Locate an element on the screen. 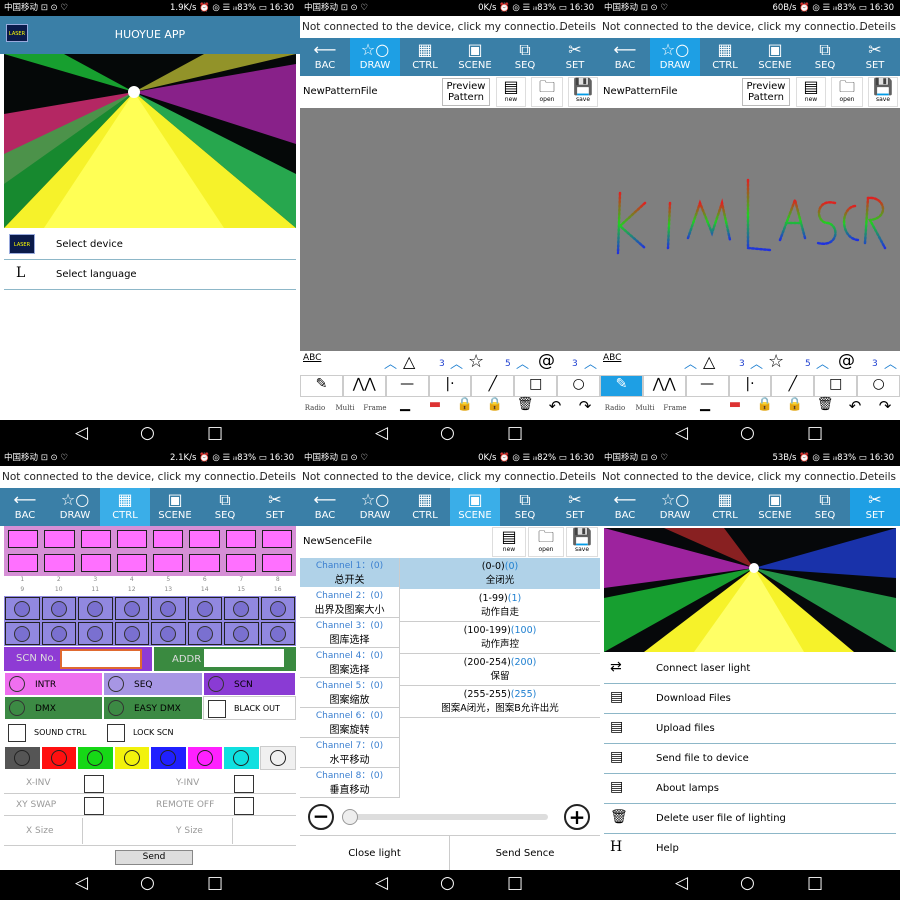  download-files-item: ▤ Download Files is located at coordinates (750, 699).